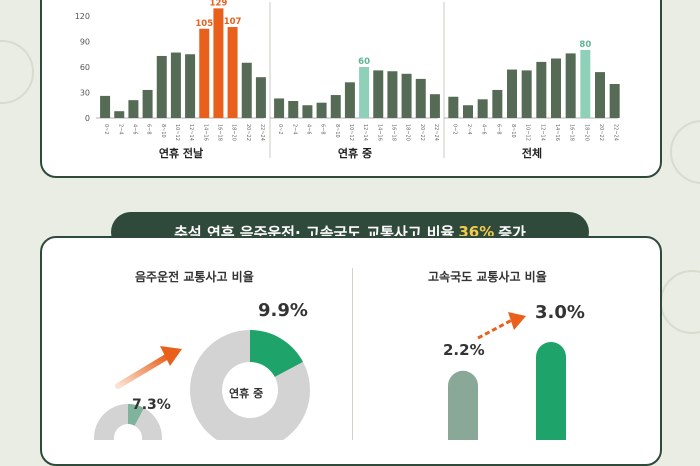  What do you see at coordinates (560, 312) in the screenshot?
I see `highway-right-percent: 3.0%` at bounding box center [560, 312].